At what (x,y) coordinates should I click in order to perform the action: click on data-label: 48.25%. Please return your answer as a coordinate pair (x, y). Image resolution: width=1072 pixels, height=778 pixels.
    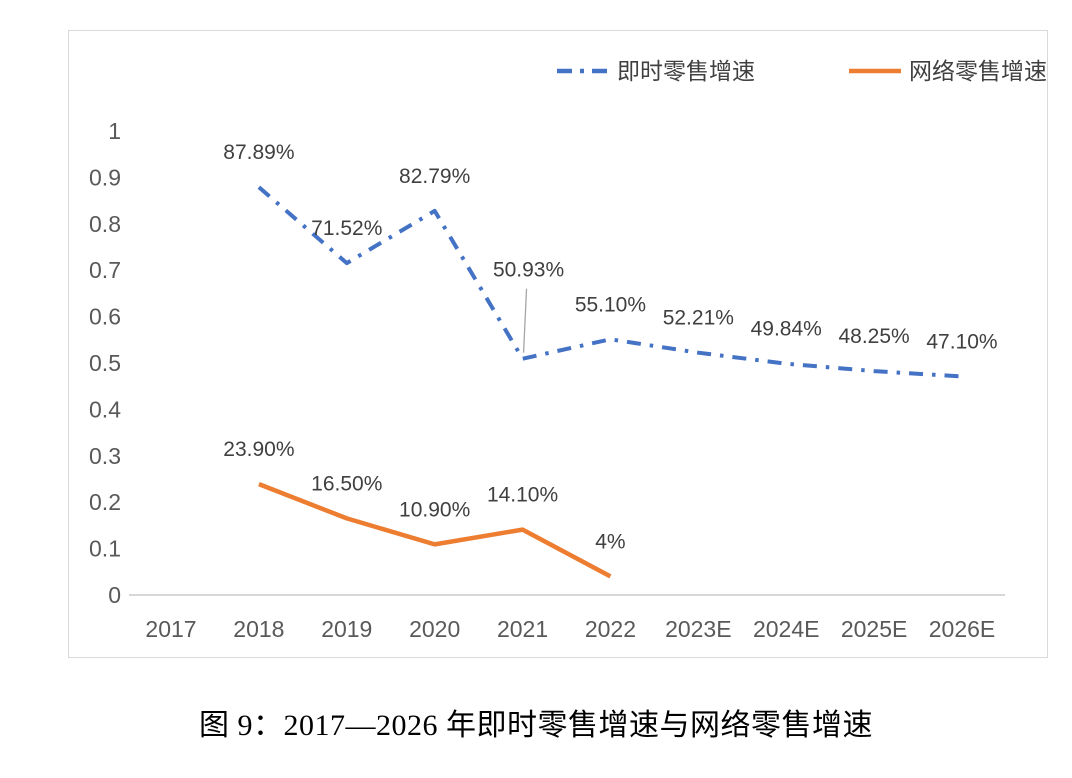
    Looking at the image, I should click on (873, 336).